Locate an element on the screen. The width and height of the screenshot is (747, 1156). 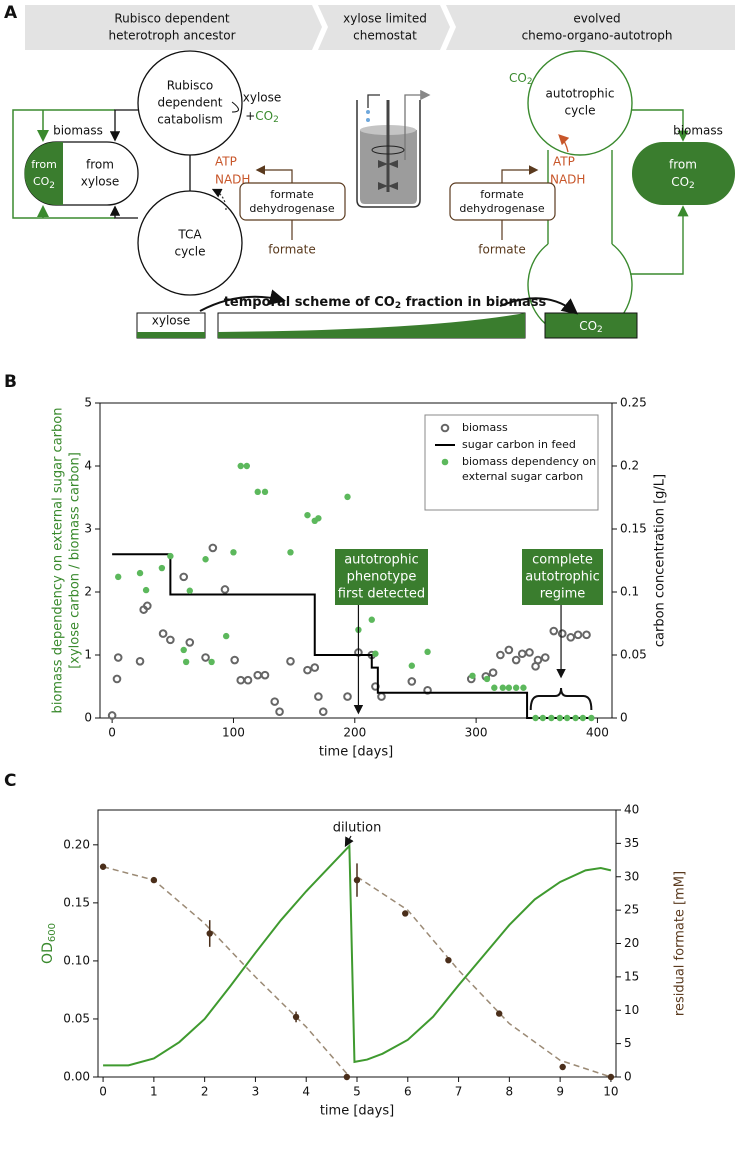
text-part: CO is located at coordinates (264, 116).